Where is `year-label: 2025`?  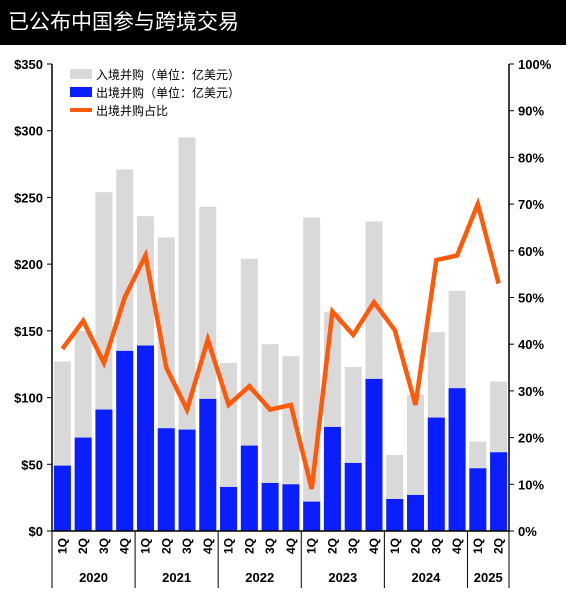 year-label: 2025 is located at coordinates (488, 577).